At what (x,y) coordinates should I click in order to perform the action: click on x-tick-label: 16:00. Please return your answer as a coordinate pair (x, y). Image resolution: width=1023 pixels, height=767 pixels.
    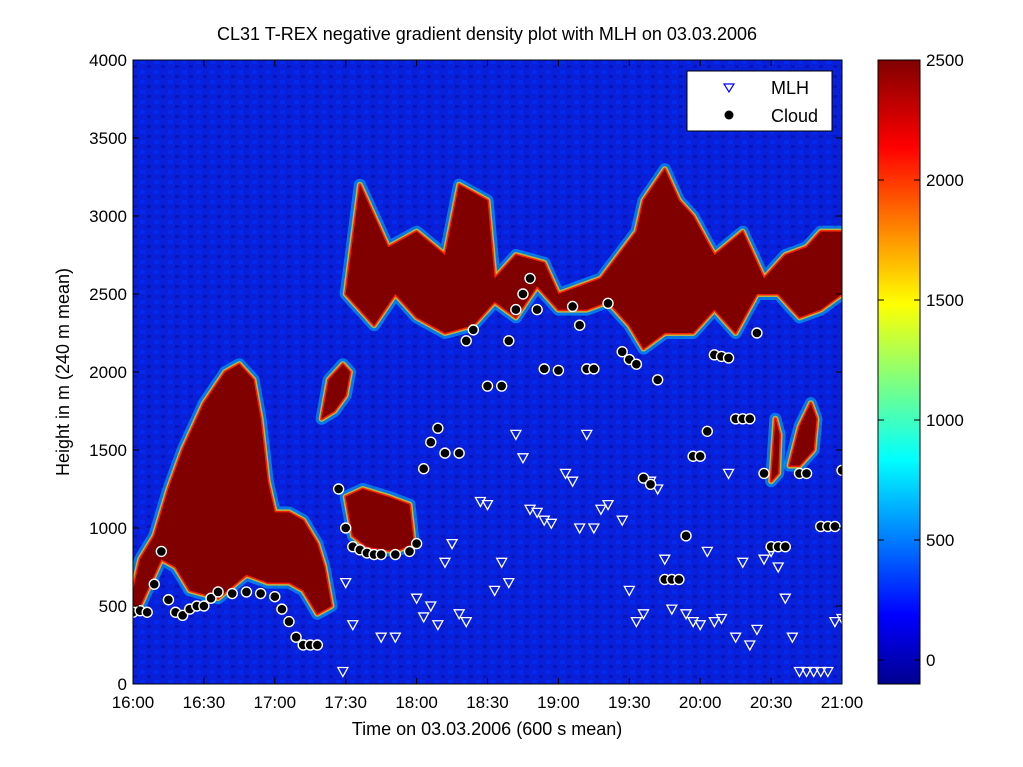
    Looking at the image, I should click on (133, 702).